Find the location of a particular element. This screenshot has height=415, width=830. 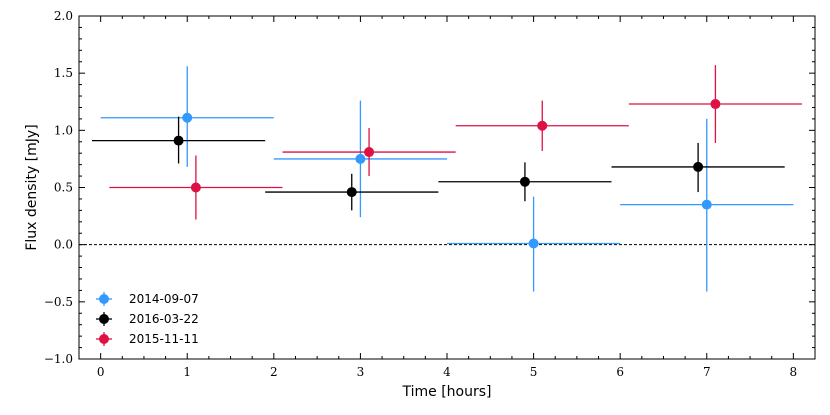

x-tick-label: 4 is located at coordinates (447, 372).